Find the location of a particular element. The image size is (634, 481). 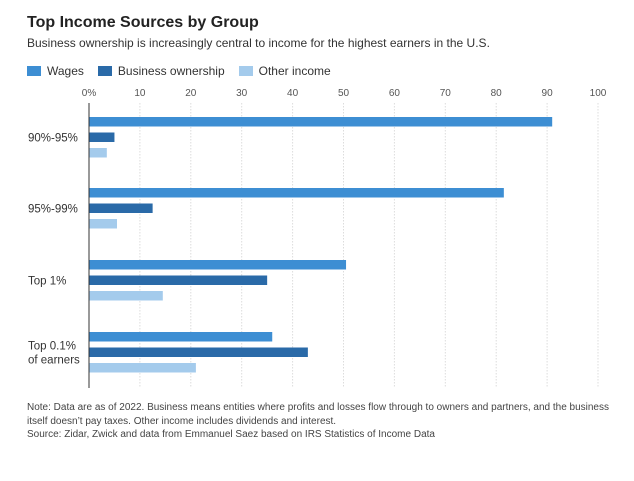

x-tick-label: 90 is located at coordinates (548, 93).